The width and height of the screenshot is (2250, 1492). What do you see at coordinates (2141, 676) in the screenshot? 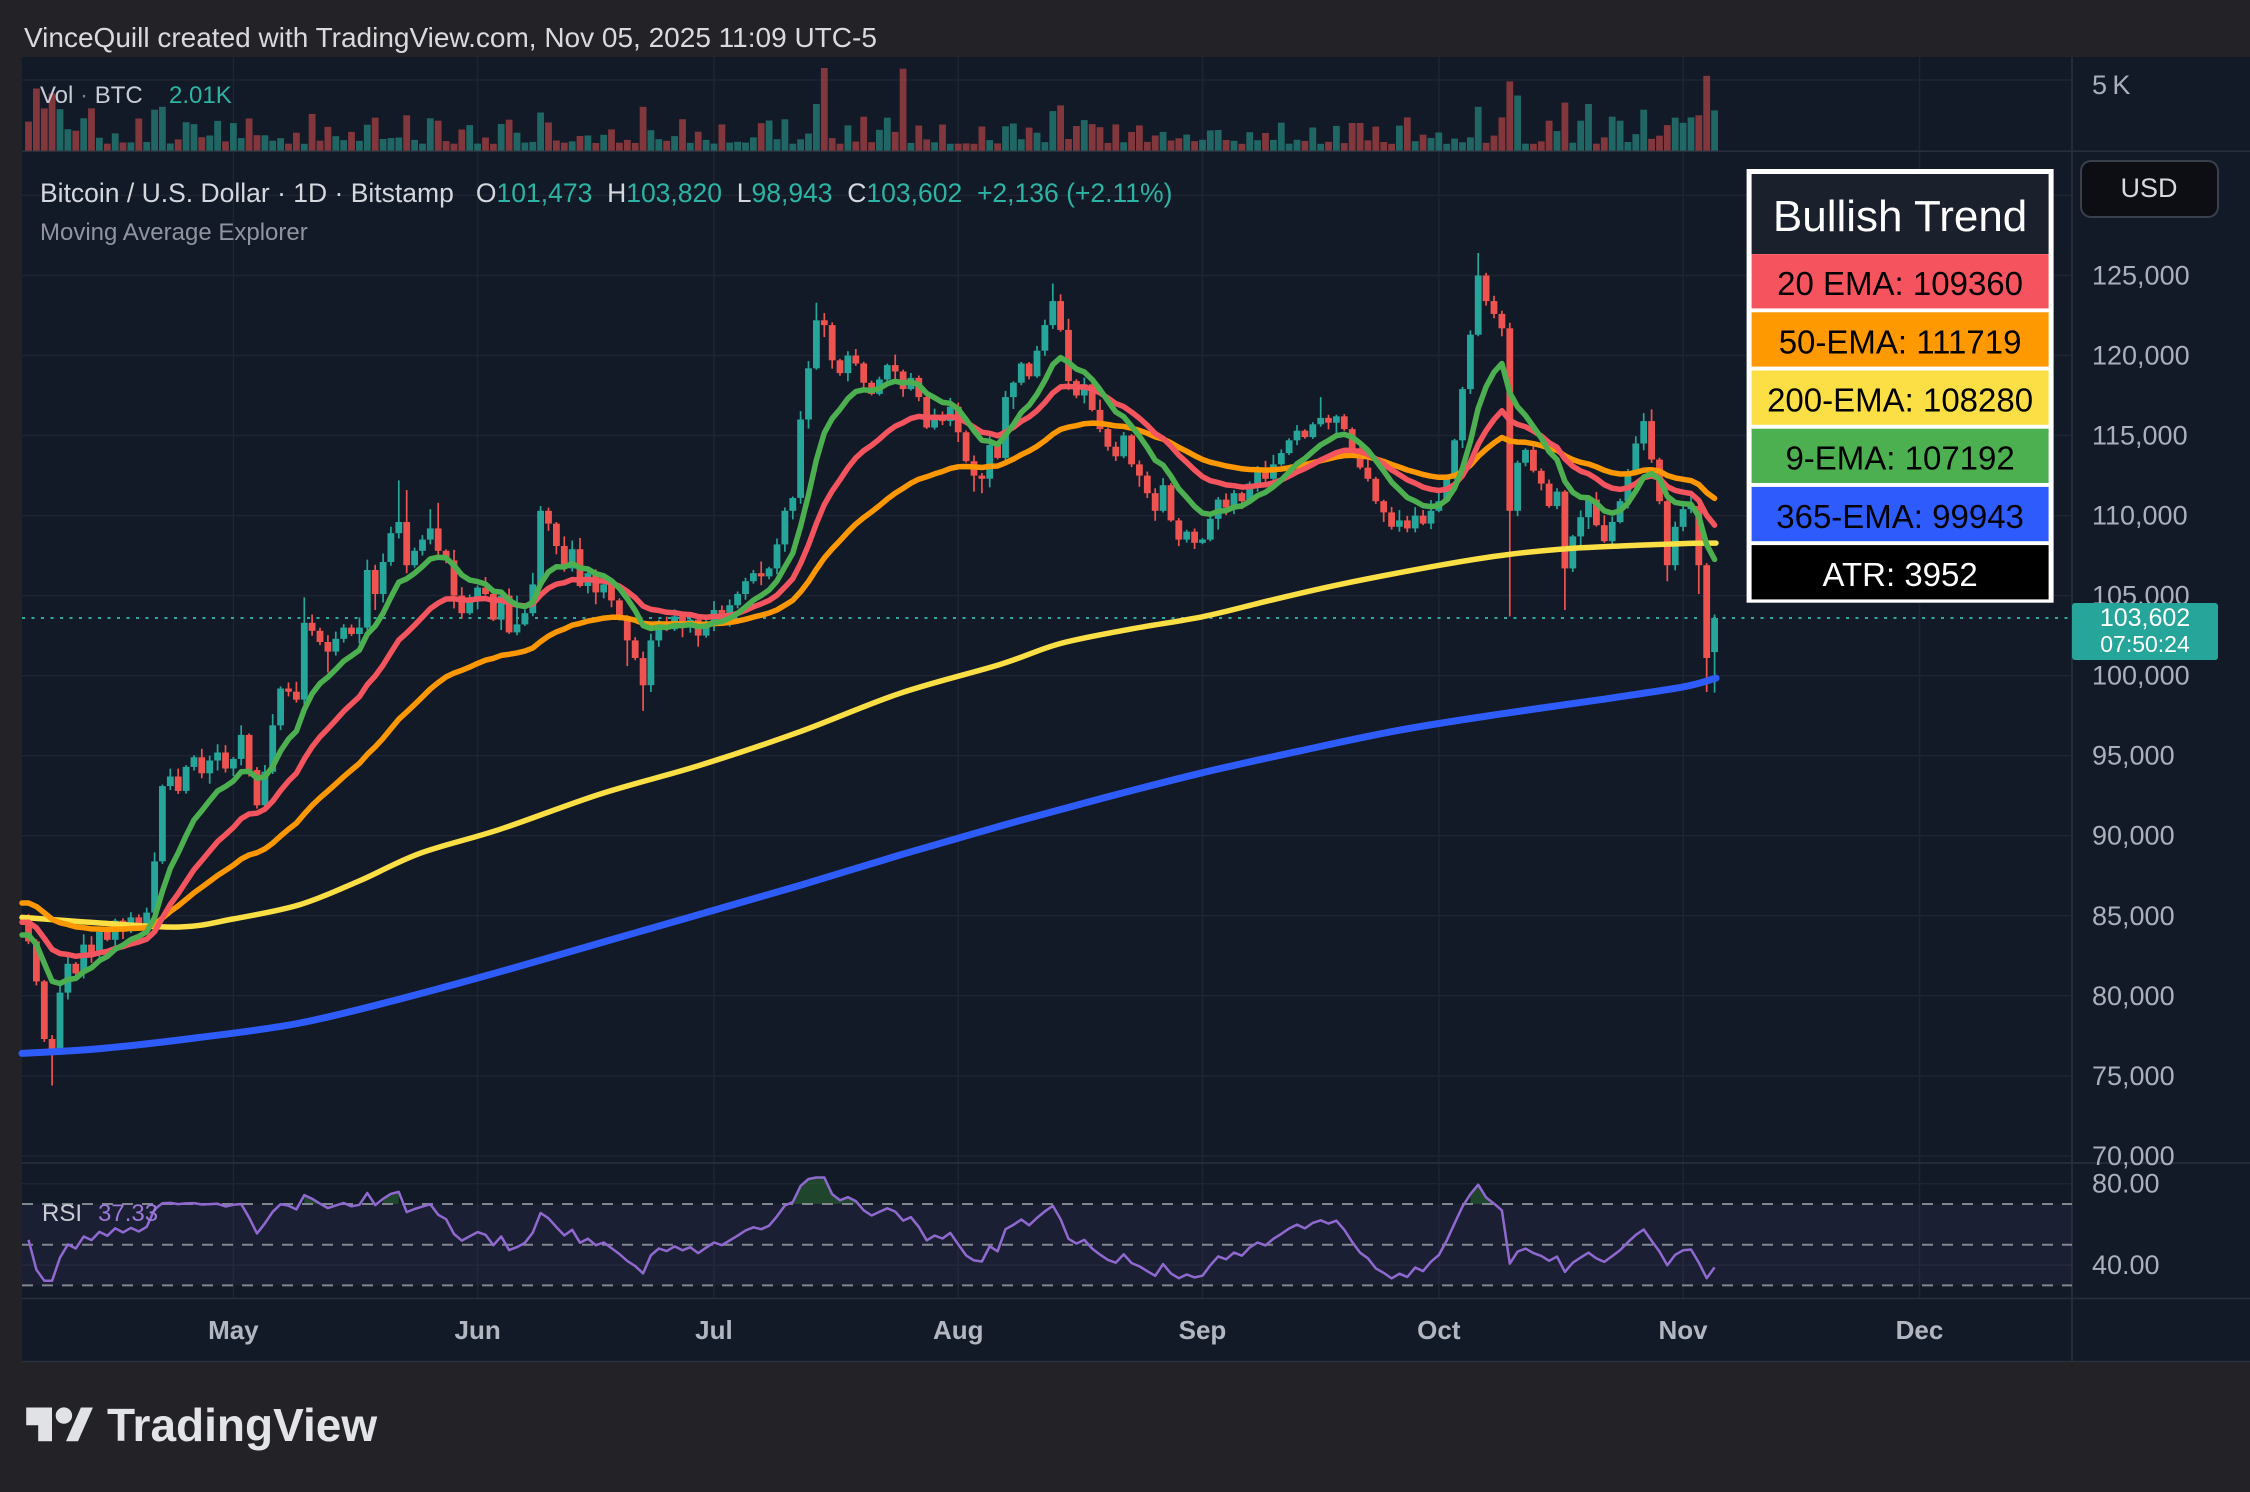
I see `svg-text: 100,000` at bounding box center [2141, 676].